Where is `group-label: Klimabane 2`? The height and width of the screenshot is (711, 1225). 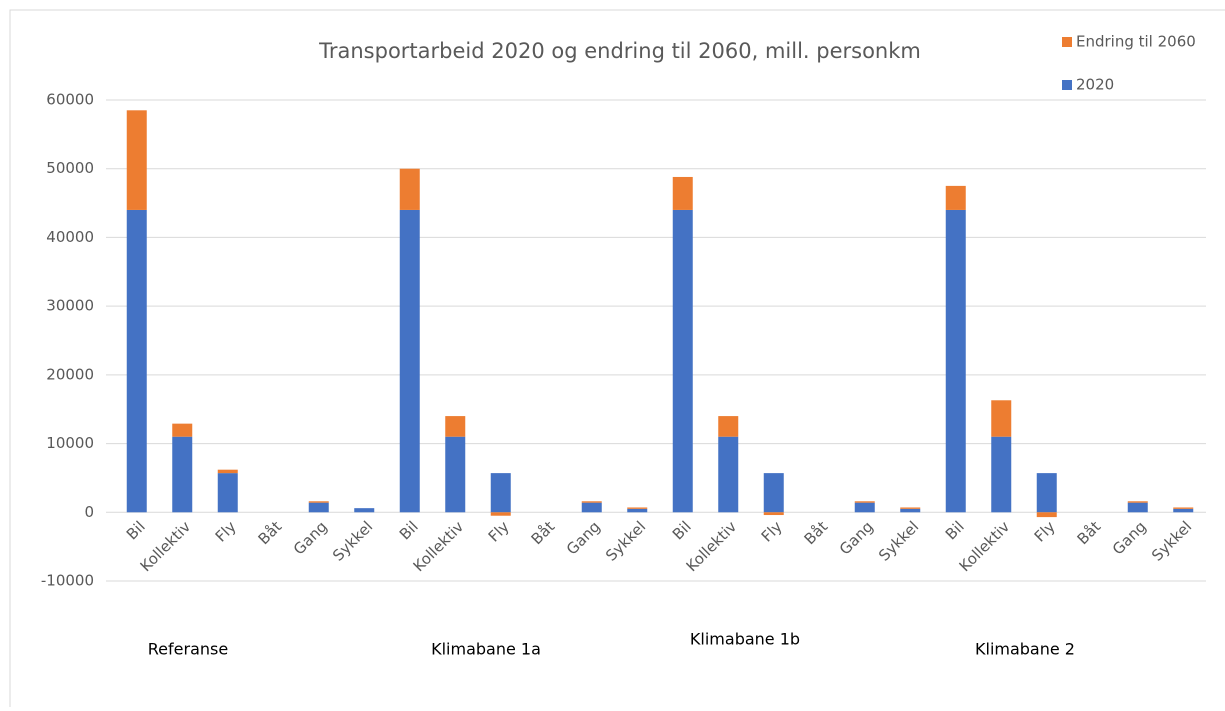
group-label: Klimabane 2 is located at coordinates (1025, 649).